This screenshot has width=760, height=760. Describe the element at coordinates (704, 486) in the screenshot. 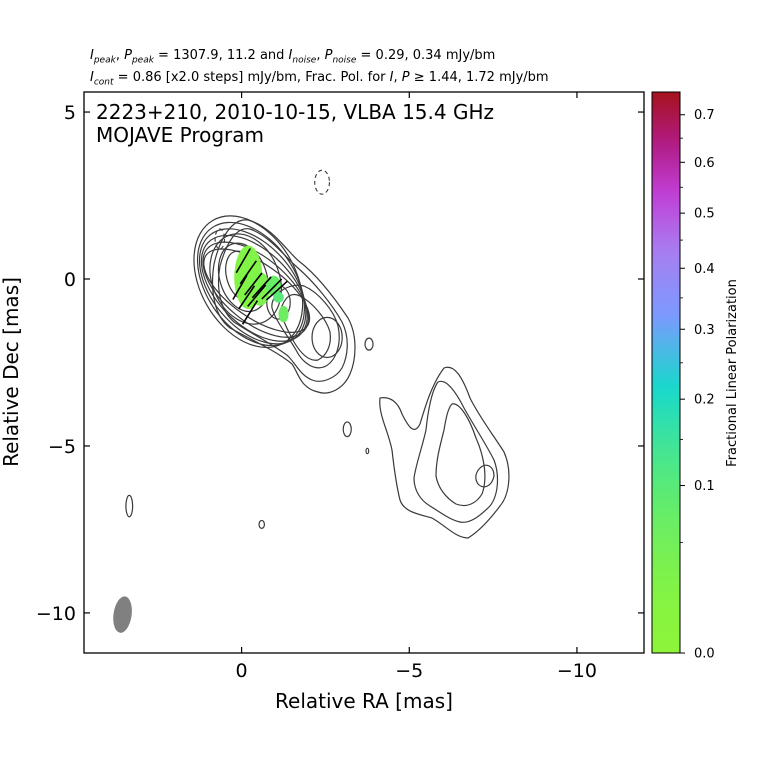

I see `colorbar-tick-label: 0.1` at that location.